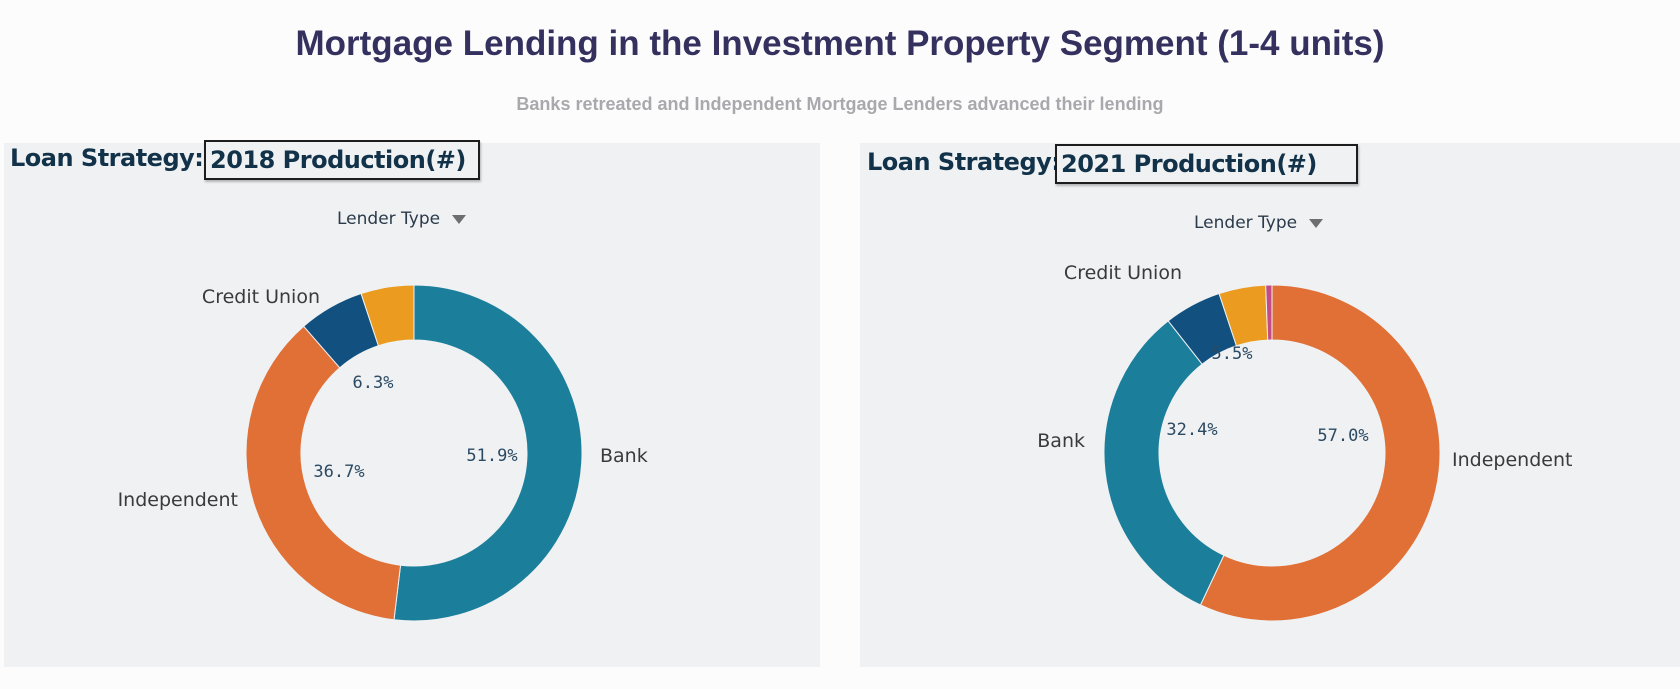  Describe the element at coordinates (1342, 436) in the screenshot. I see `percent-label-independent: 57.0%` at that location.